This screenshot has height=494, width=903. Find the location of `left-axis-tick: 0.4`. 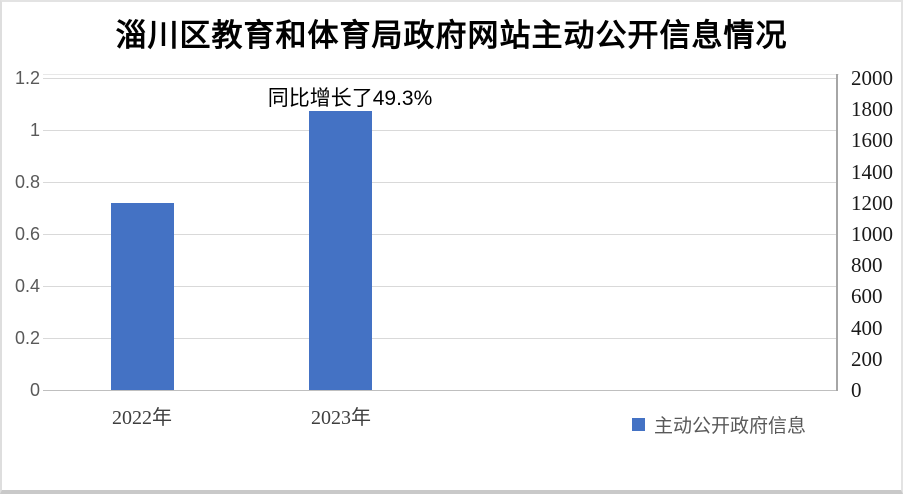

left-axis-tick: 0.4 is located at coordinates (27, 286).